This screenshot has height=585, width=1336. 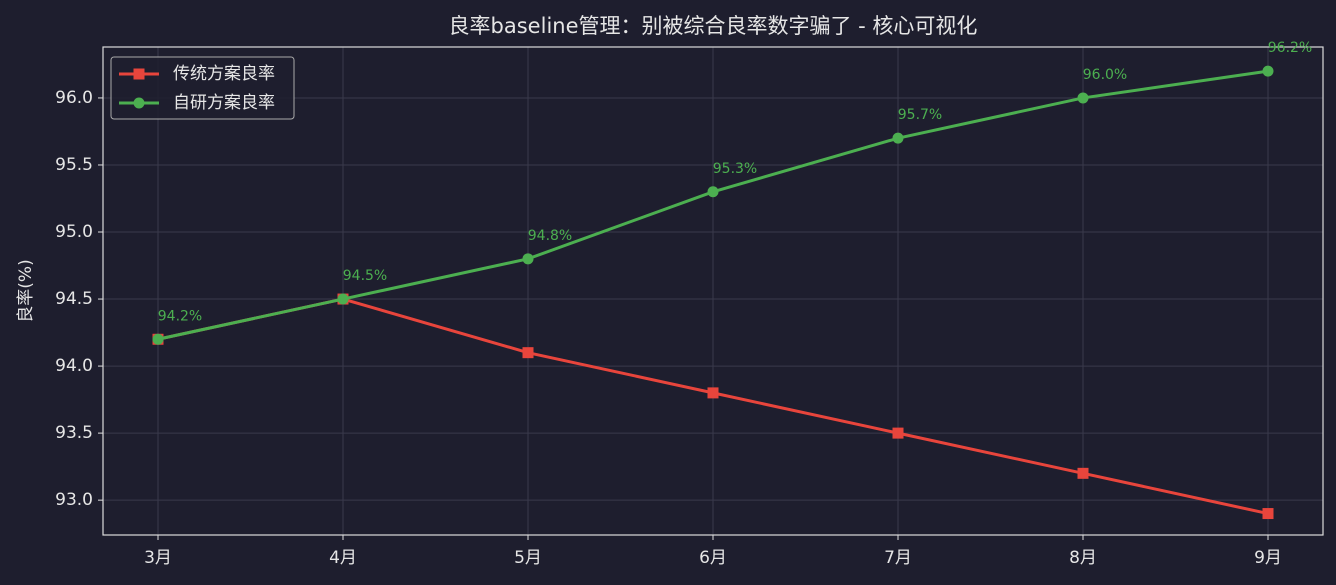 I want to click on x-tick-label: 9月, so click(x=1268, y=558).